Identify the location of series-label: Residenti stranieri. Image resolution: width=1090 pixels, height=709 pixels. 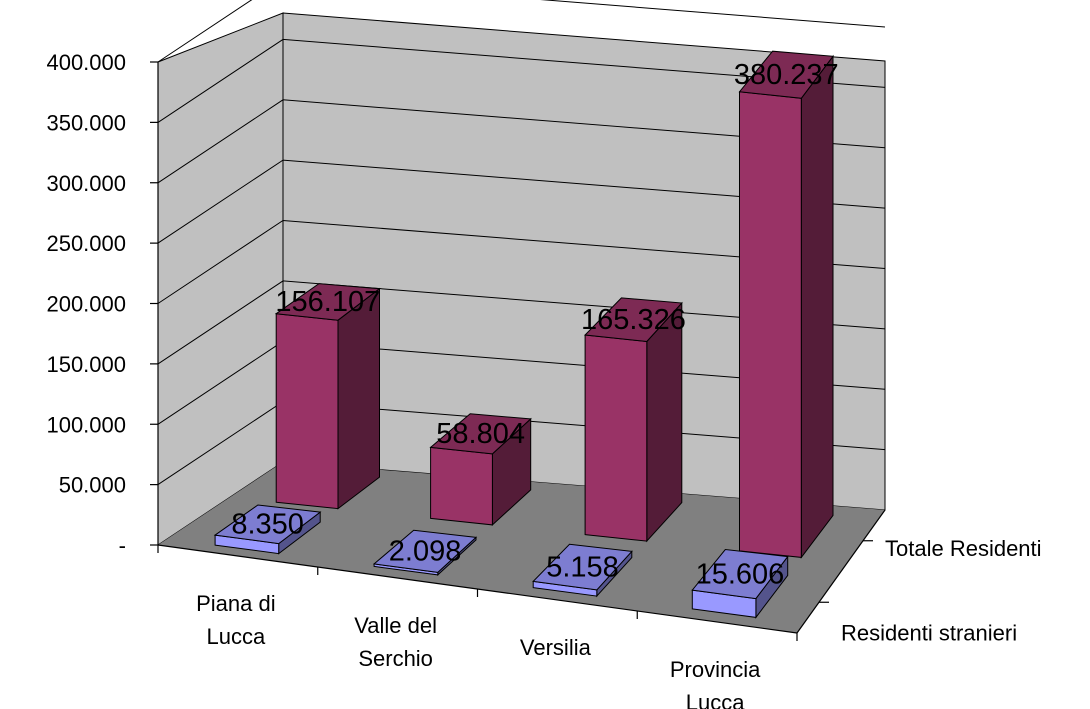
(929, 632).